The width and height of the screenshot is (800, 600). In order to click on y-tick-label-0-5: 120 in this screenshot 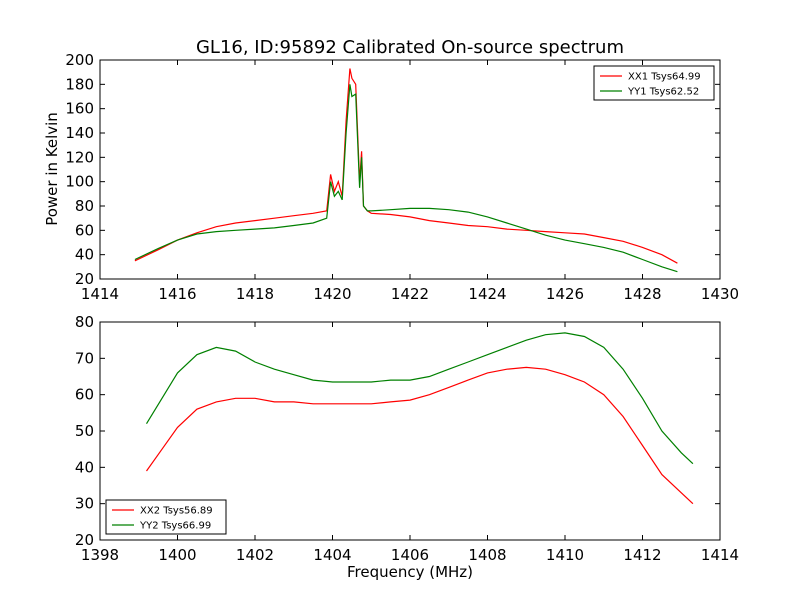, I will do `click(79, 157)`.